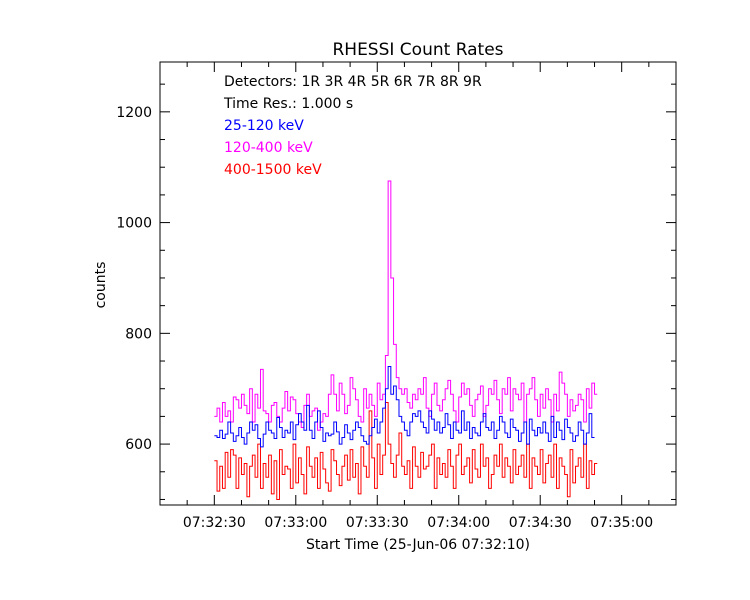 The height and width of the screenshot is (600, 750). Describe the element at coordinates (377, 523) in the screenshot. I see `x-tick-label: 07:33:30` at that location.